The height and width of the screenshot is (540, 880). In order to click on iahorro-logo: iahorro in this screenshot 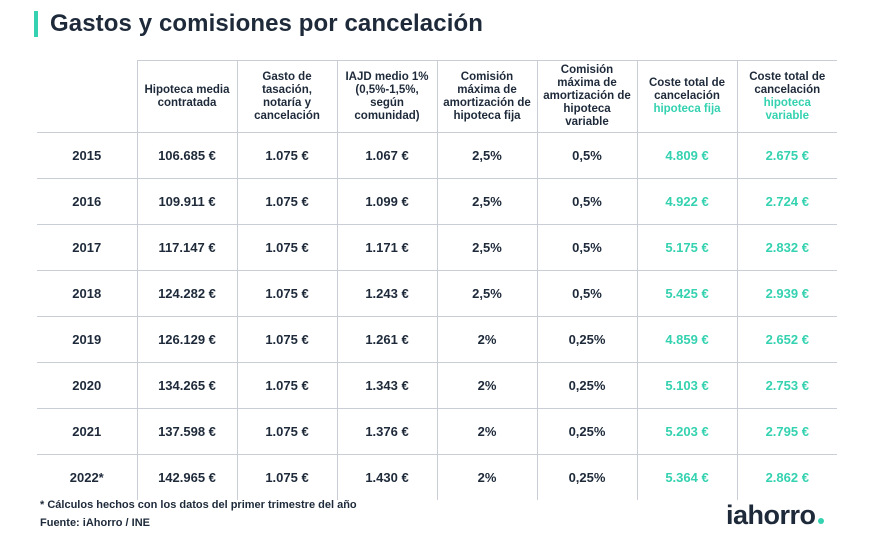, I will do `click(775, 515)`.